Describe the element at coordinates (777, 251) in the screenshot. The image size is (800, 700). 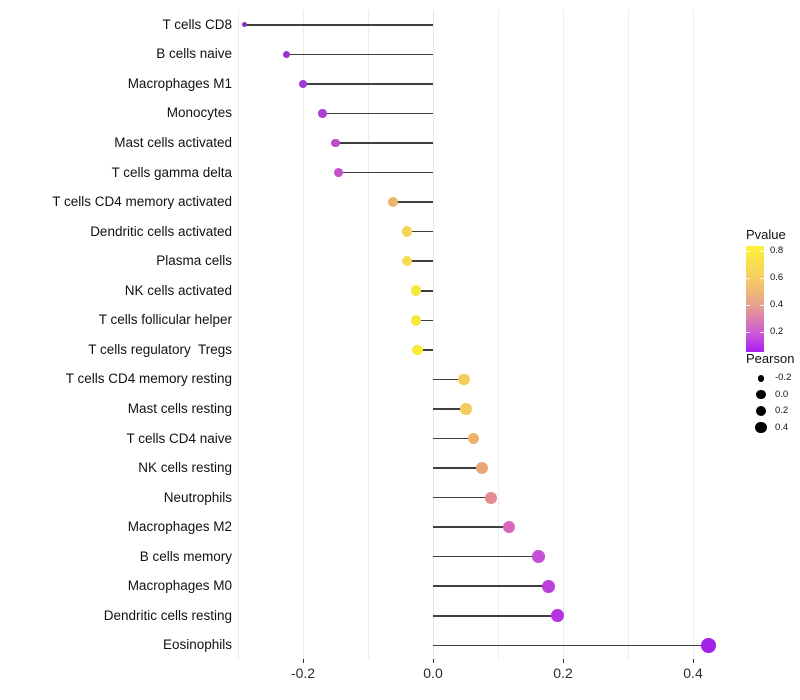
I see `pvalue-tick-label: 0.8` at that location.